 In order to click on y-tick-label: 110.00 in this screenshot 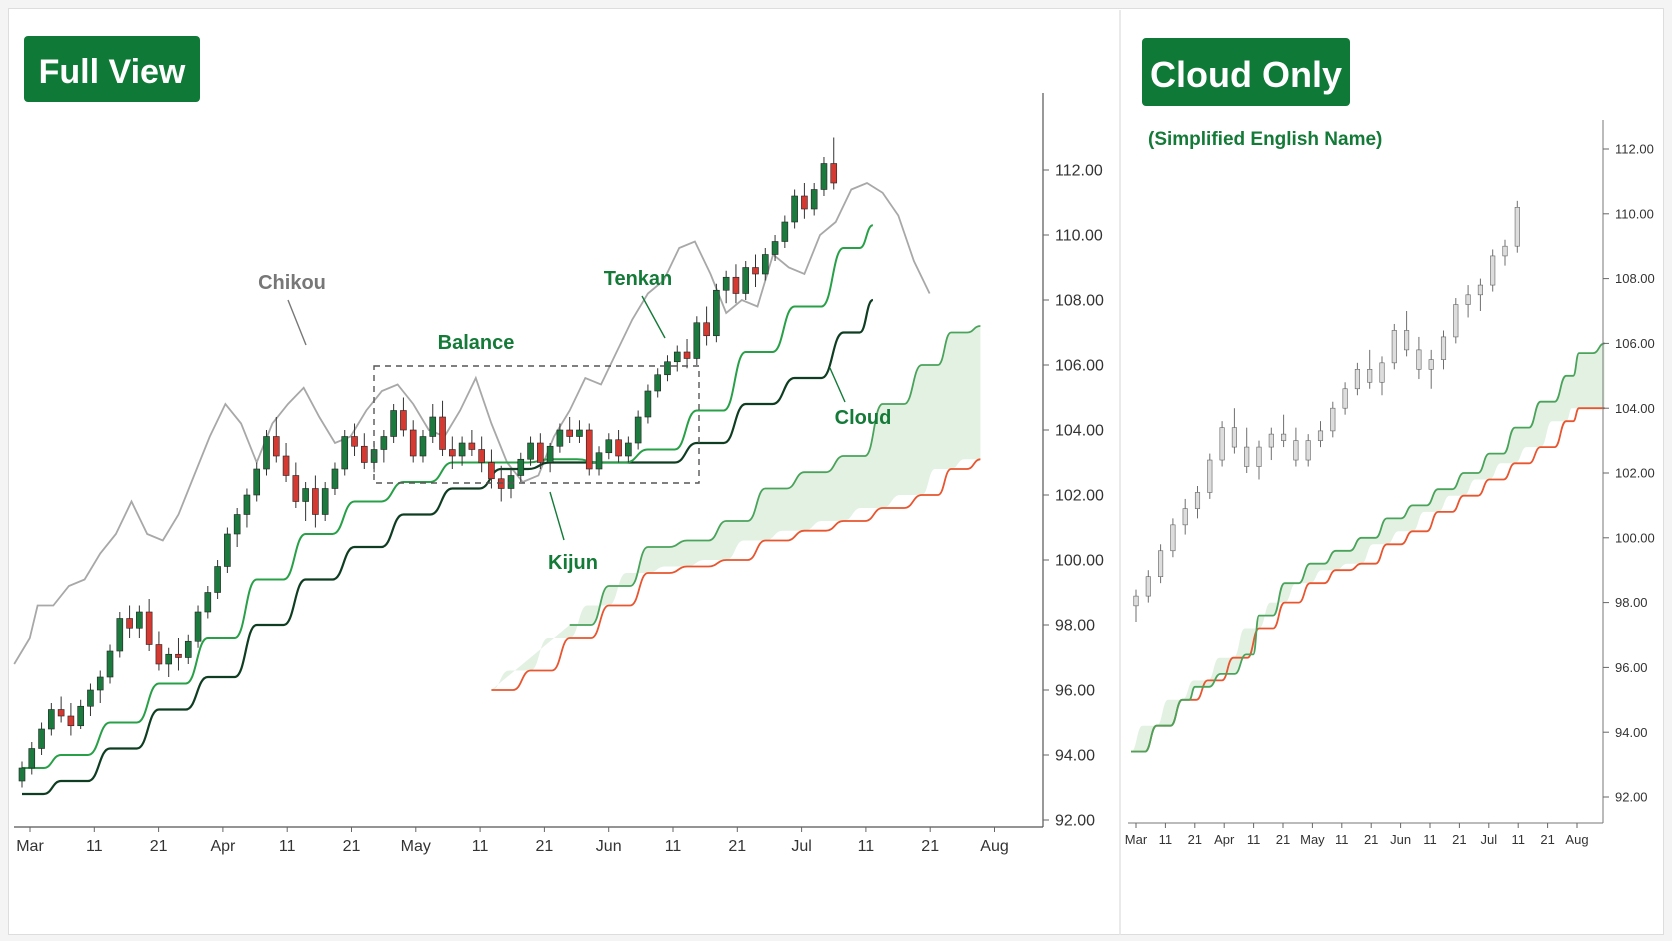, I will do `click(1079, 236)`.